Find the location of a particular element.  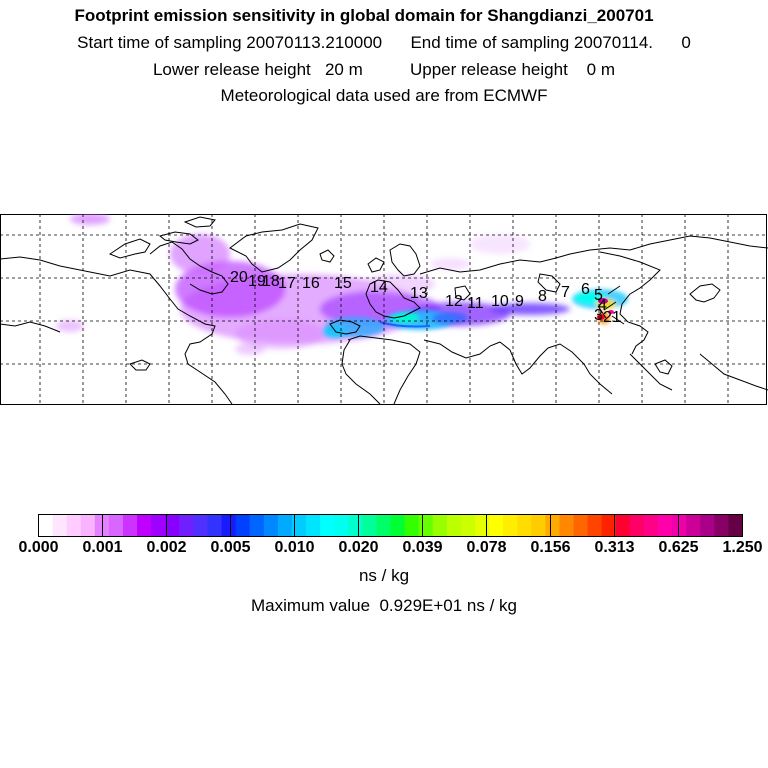

colorbar-tick-label: 0.156 is located at coordinates (550, 547).